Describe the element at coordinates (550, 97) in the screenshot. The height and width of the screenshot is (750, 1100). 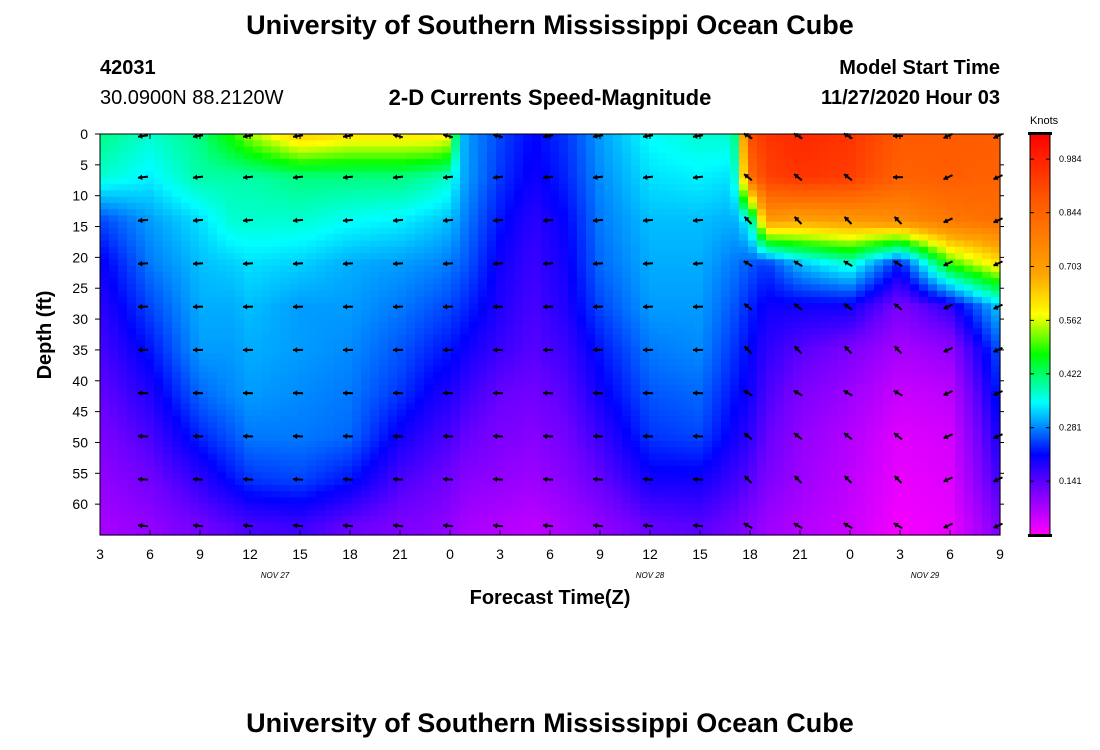
I see `chart-title: 2-D Currents Speed-Magnitude` at that location.